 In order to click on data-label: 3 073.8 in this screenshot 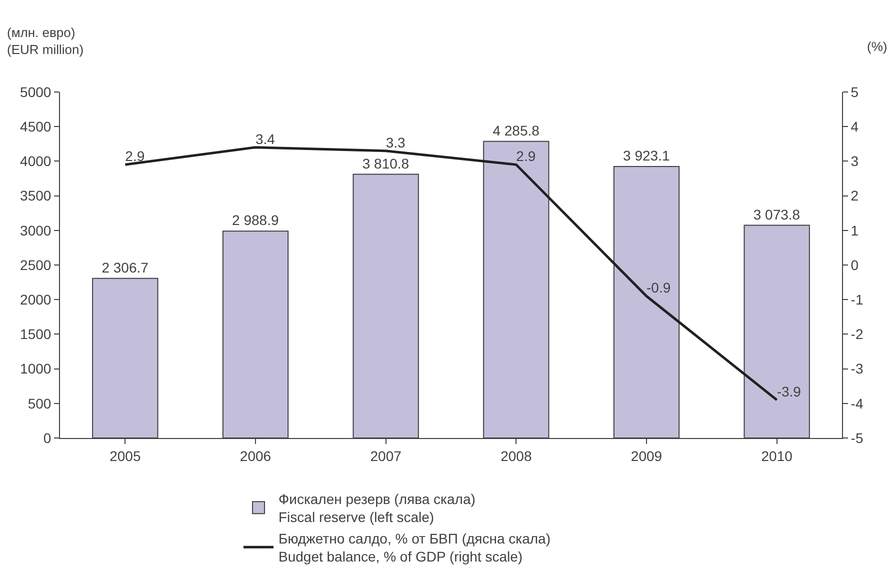, I will do `click(776, 214)`.